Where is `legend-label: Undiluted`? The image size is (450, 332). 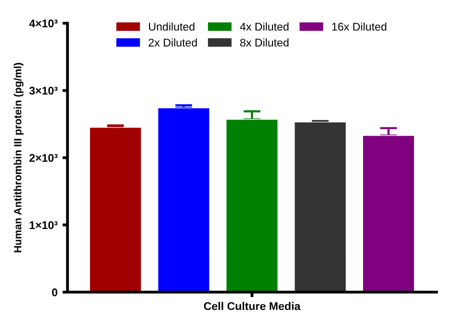
legend-label: Undiluted is located at coordinates (171, 26).